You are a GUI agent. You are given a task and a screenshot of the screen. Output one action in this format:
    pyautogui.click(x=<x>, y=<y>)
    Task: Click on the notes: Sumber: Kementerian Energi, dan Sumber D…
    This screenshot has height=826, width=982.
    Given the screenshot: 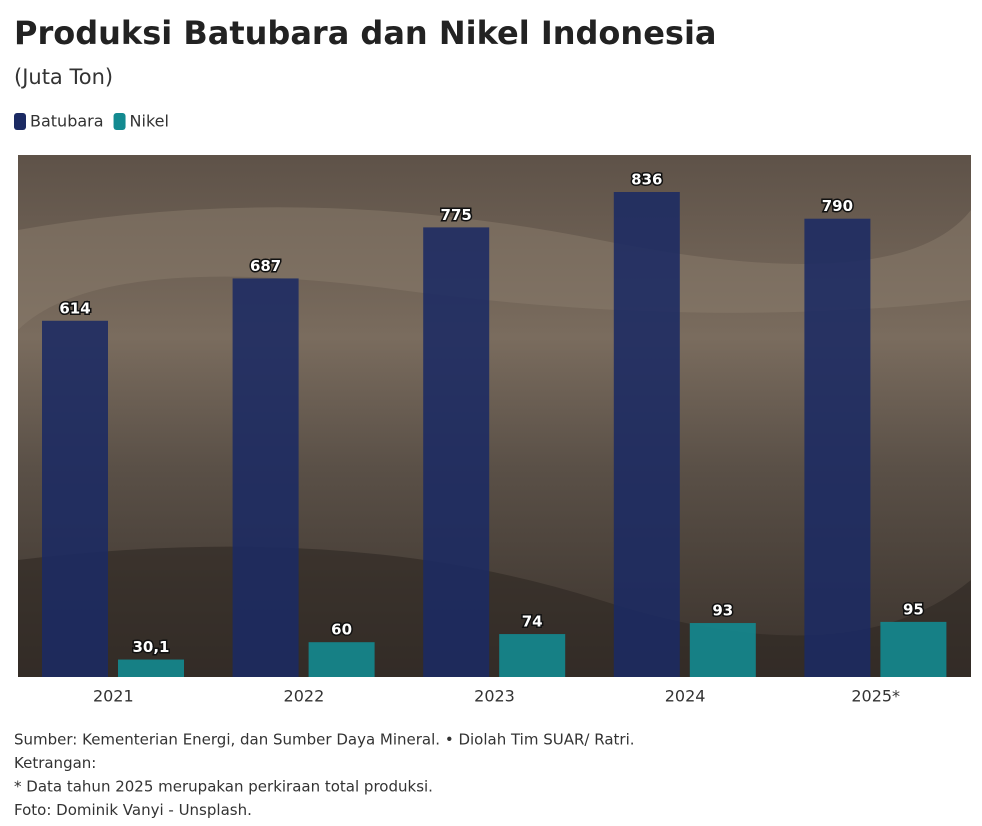 What is the action you would take?
    pyautogui.click(x=324, y=775)
    